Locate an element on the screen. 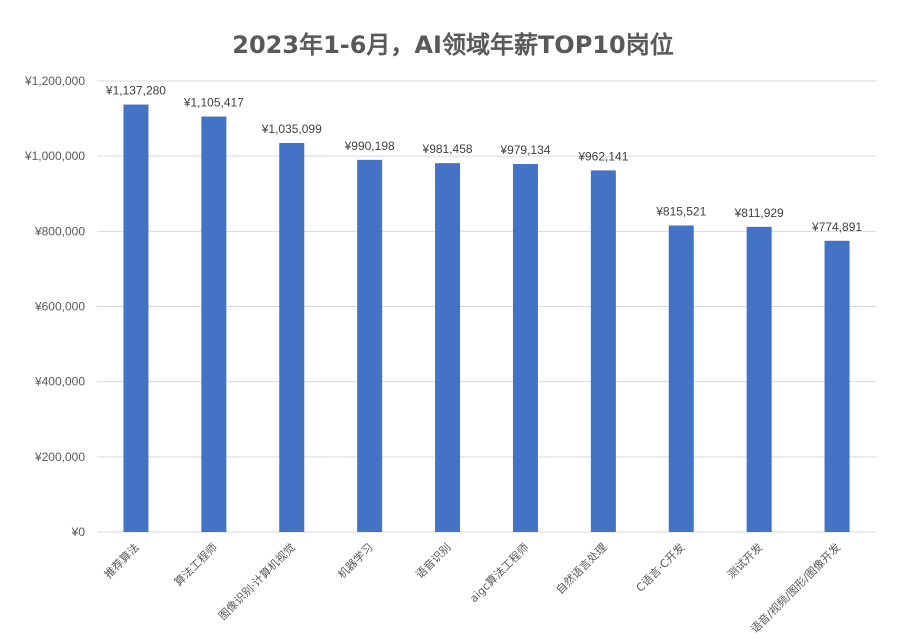 This screenshot has width=906, height=643. x-tick-label: 语音识别 is located at coordinates (433, 560).